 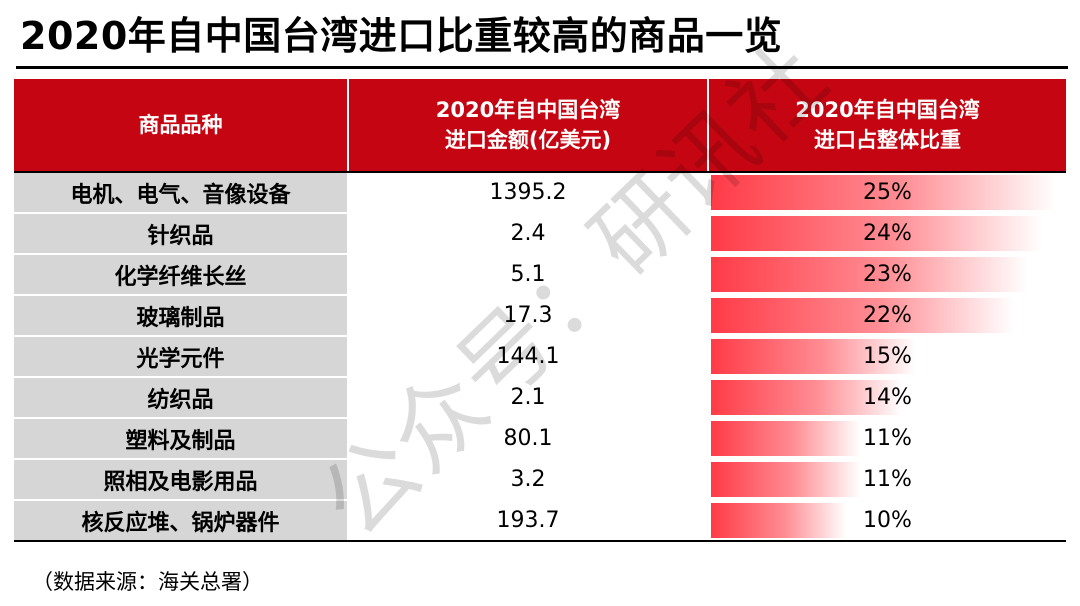 I want to click on share-value-label: 15%, so click(x=887, y=356).